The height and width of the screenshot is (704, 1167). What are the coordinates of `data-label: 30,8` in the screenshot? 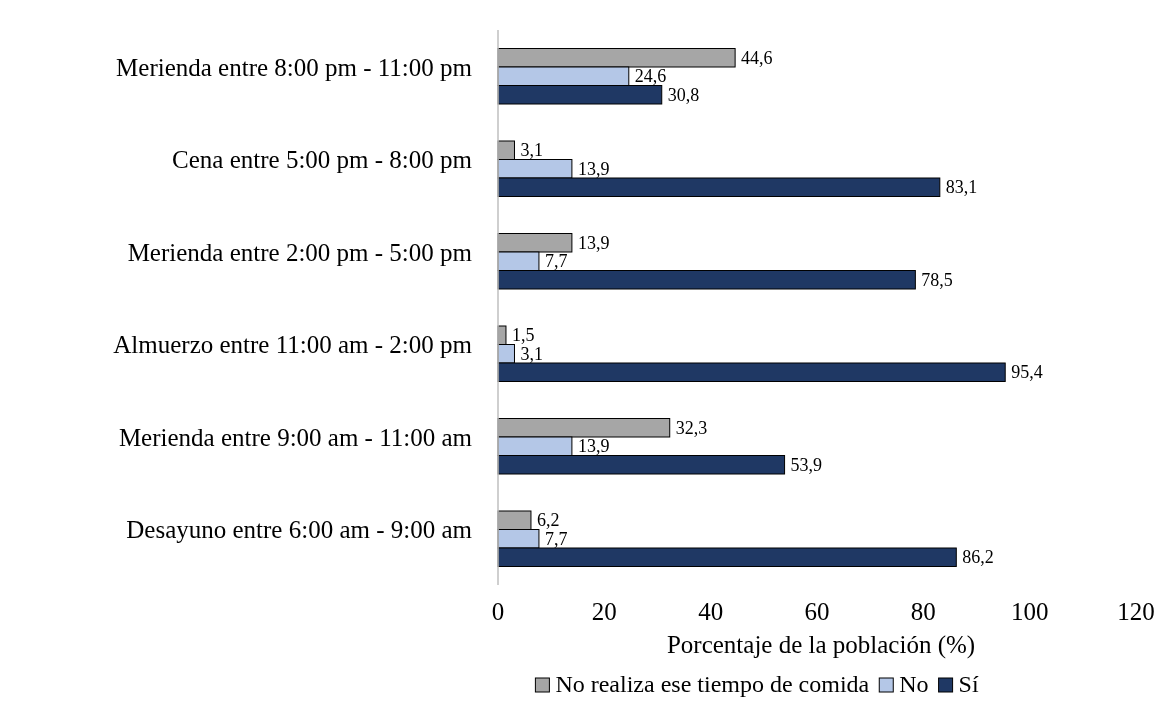 It's located at (683, 94).